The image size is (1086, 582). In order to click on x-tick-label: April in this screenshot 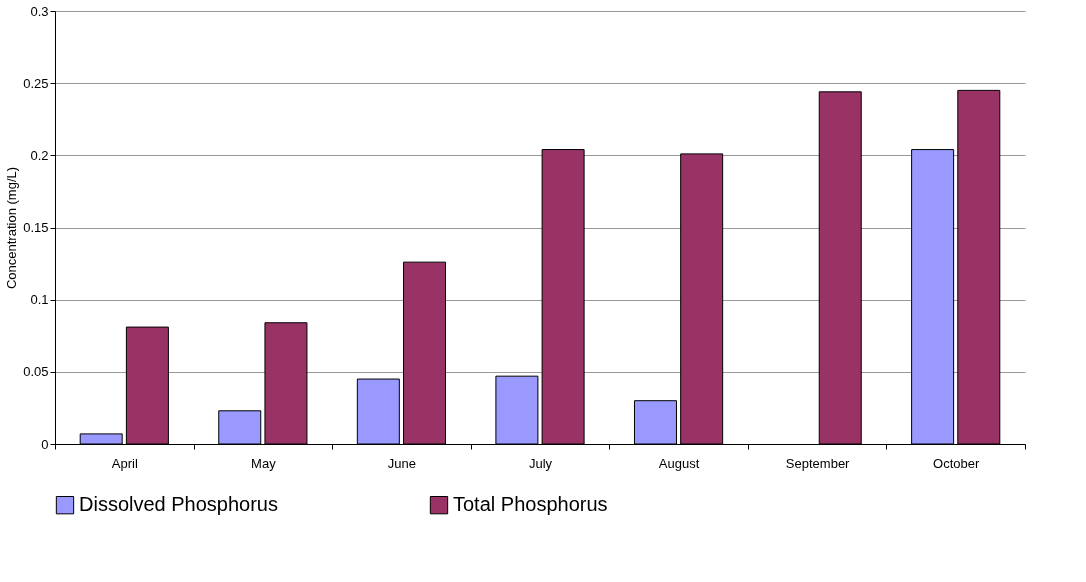, I will do `click(124, 463)`.